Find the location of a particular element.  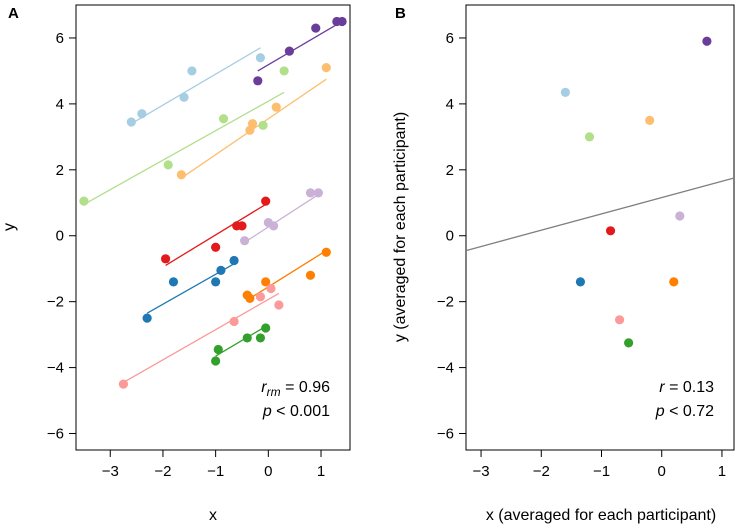

fit-line-light-blue is located at coordinates (195, 86).